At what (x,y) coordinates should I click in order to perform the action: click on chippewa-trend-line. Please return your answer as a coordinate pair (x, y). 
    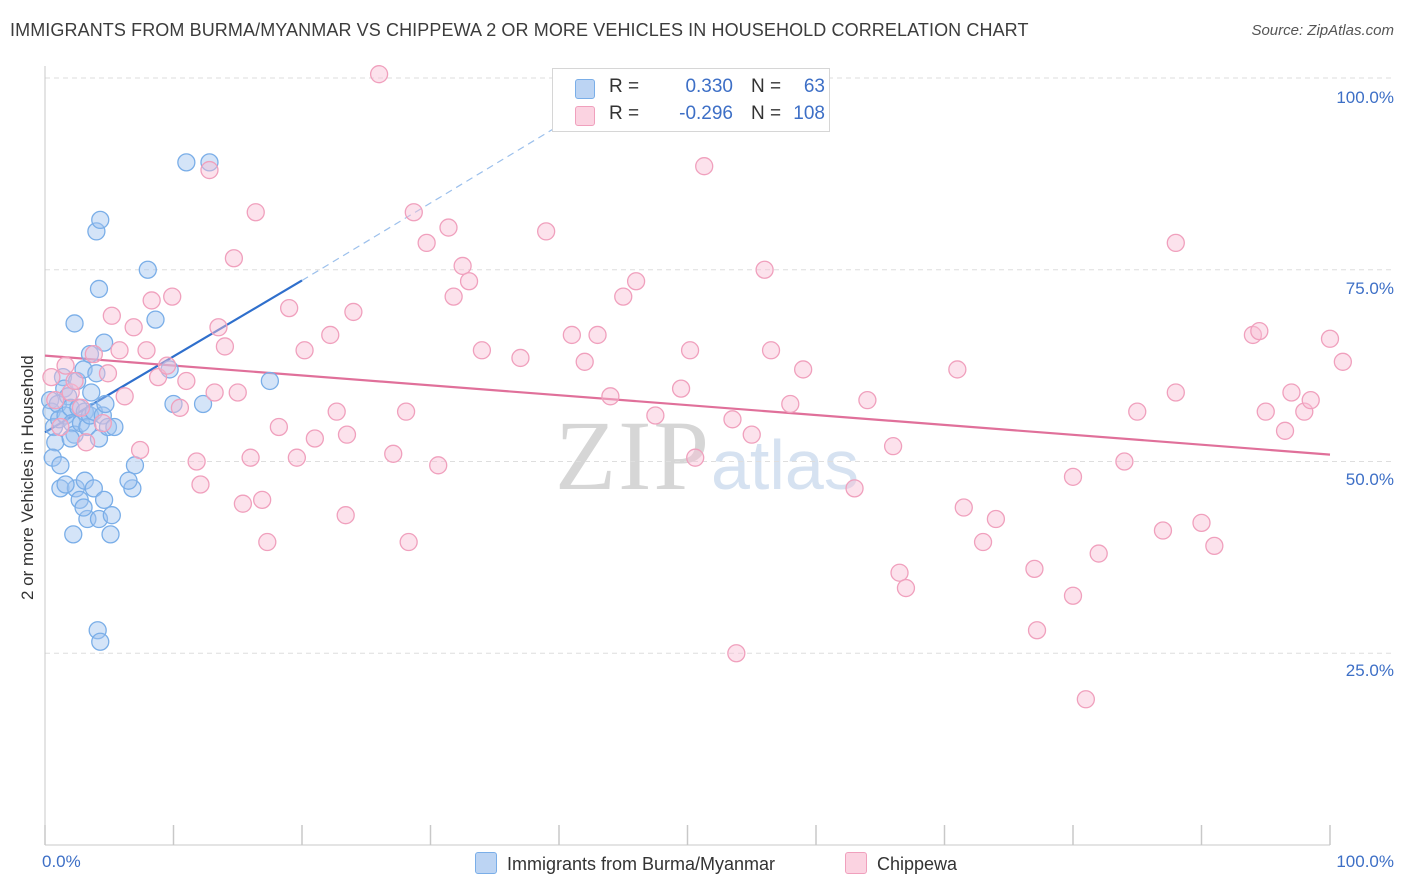
    Looking at the image, I should click on (687, 405).